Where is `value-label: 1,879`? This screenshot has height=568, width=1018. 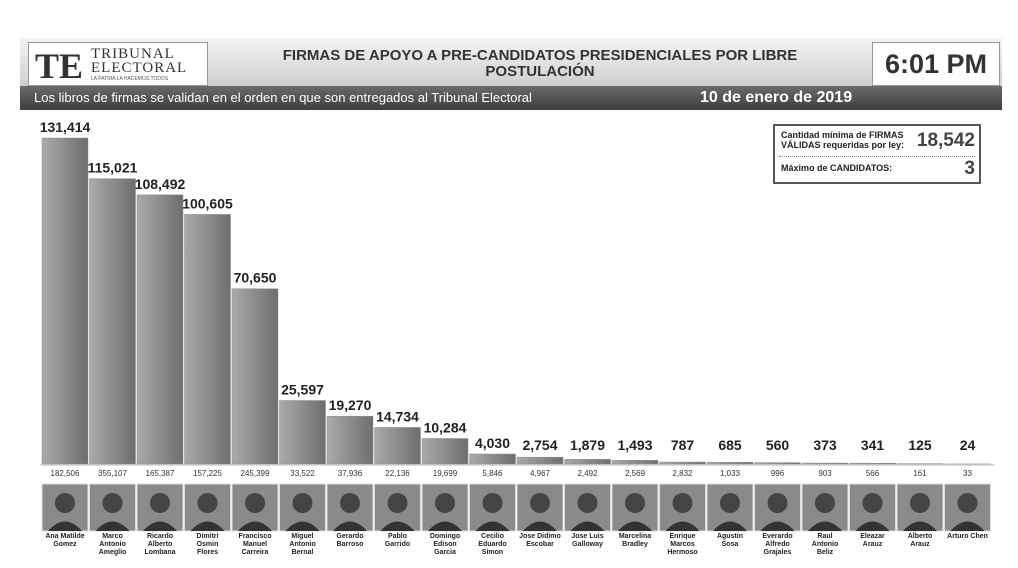 value-label: 1,879 is located at coordinates (587, 445).